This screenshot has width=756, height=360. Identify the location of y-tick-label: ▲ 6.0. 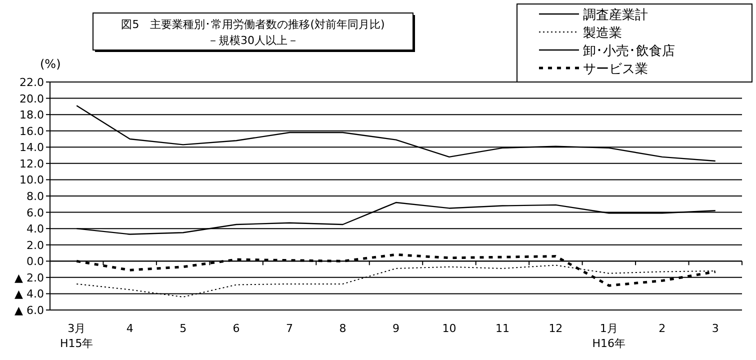
(29, 310).